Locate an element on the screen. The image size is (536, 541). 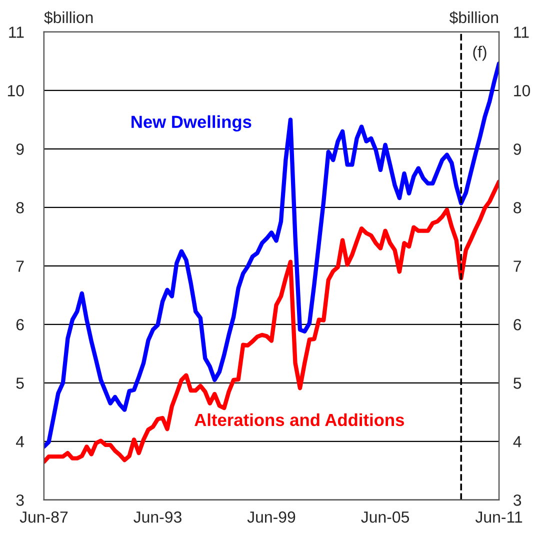
y2-tick-label: 9 is located at coordinates (518, 149).